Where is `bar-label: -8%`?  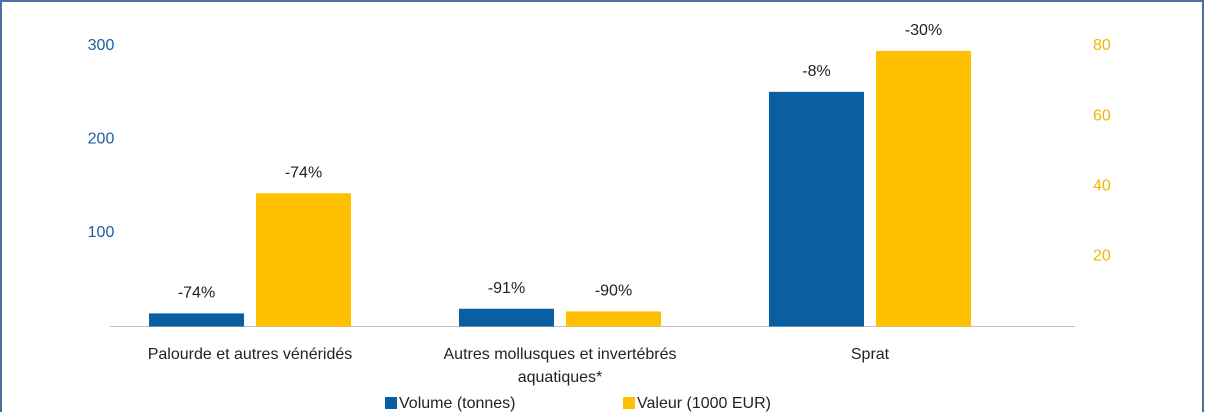 bar-label: -8% is located at coordinates (816, 71).